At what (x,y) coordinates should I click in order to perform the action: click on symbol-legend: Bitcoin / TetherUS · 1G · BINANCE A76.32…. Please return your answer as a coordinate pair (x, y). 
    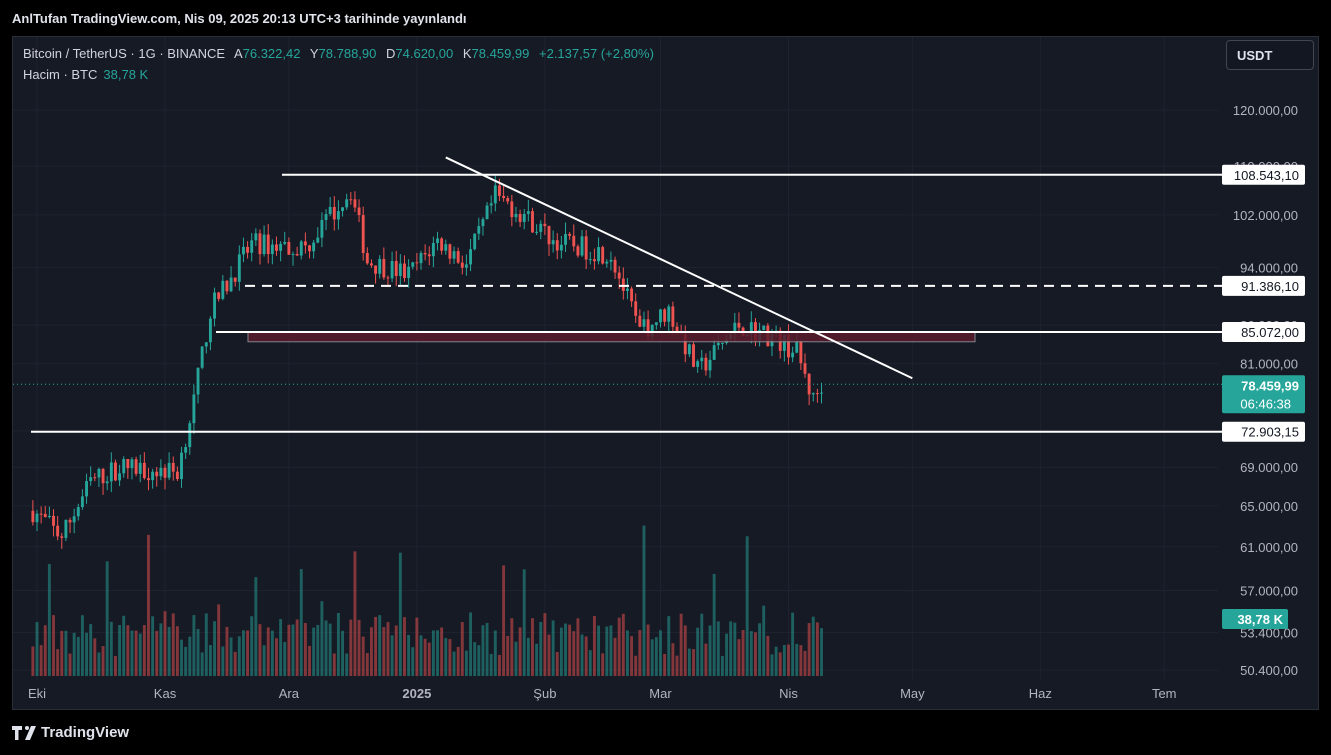
    Looking at the image, I should click on (341, 53).